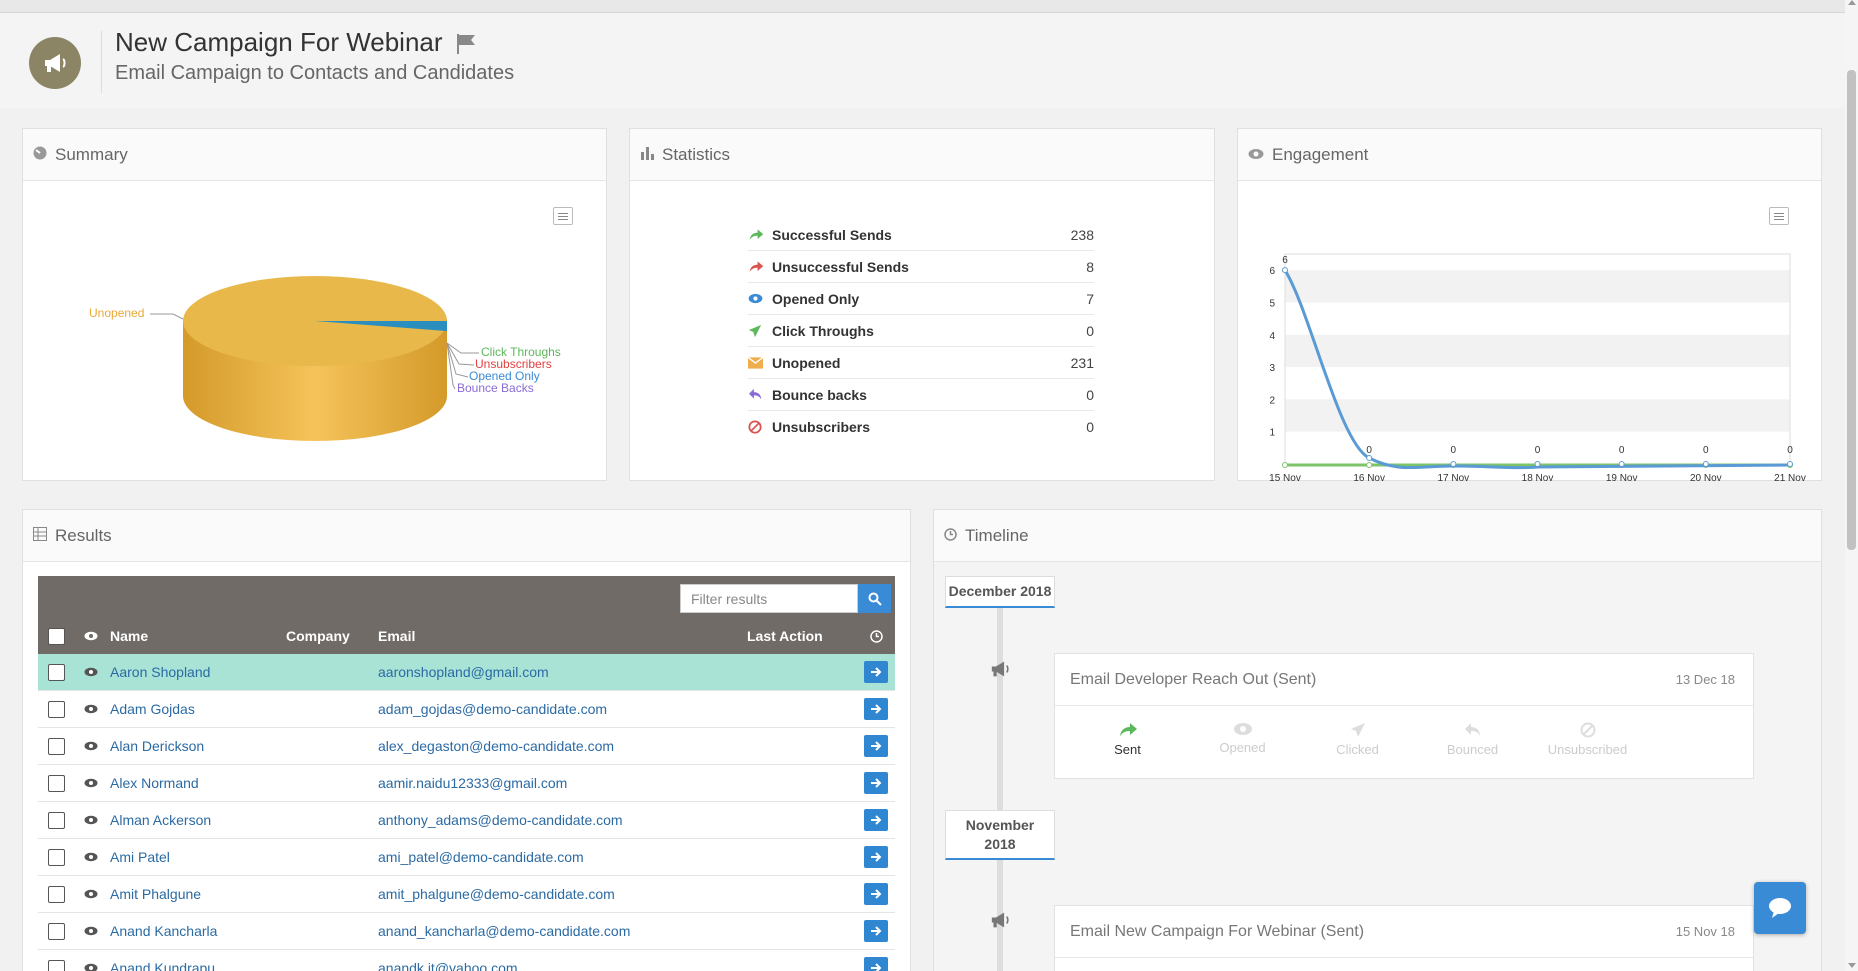 This screenshot has width=1858, height=971. Describe the element at coordinates (55, 63) in the screenshot. I see `megaphone-icon` at that location.